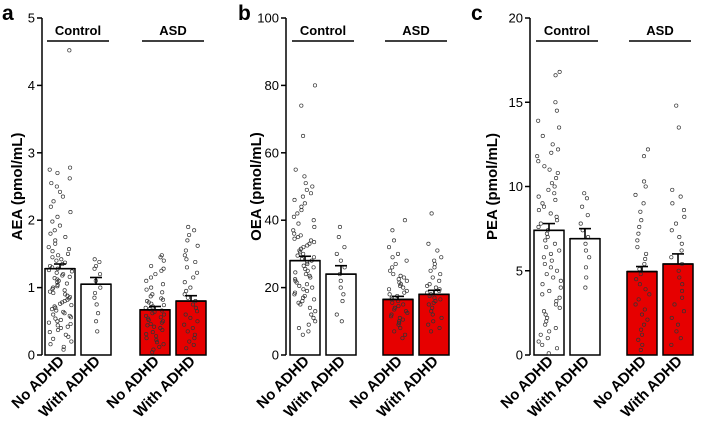  Describe the element at coordinates (275, 355) in the screenshot. I see `y-tick-label: 0` at that location.